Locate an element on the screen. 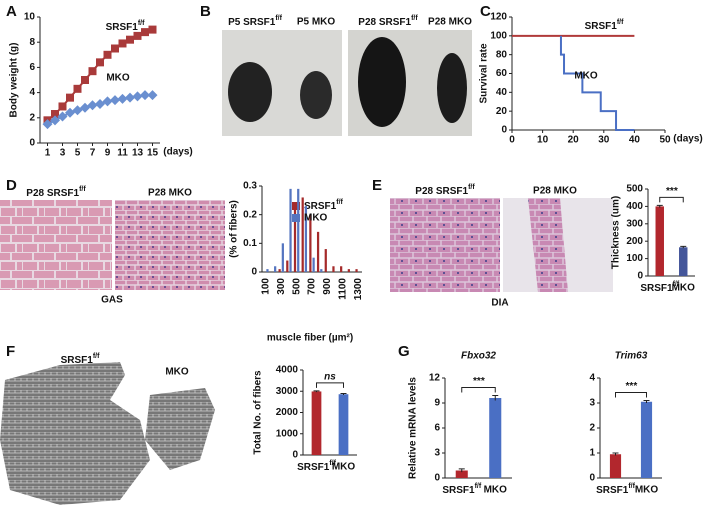 This screenshot has width=708, height=510. y-tick-label: 80 is located at coordinates (502, 54).